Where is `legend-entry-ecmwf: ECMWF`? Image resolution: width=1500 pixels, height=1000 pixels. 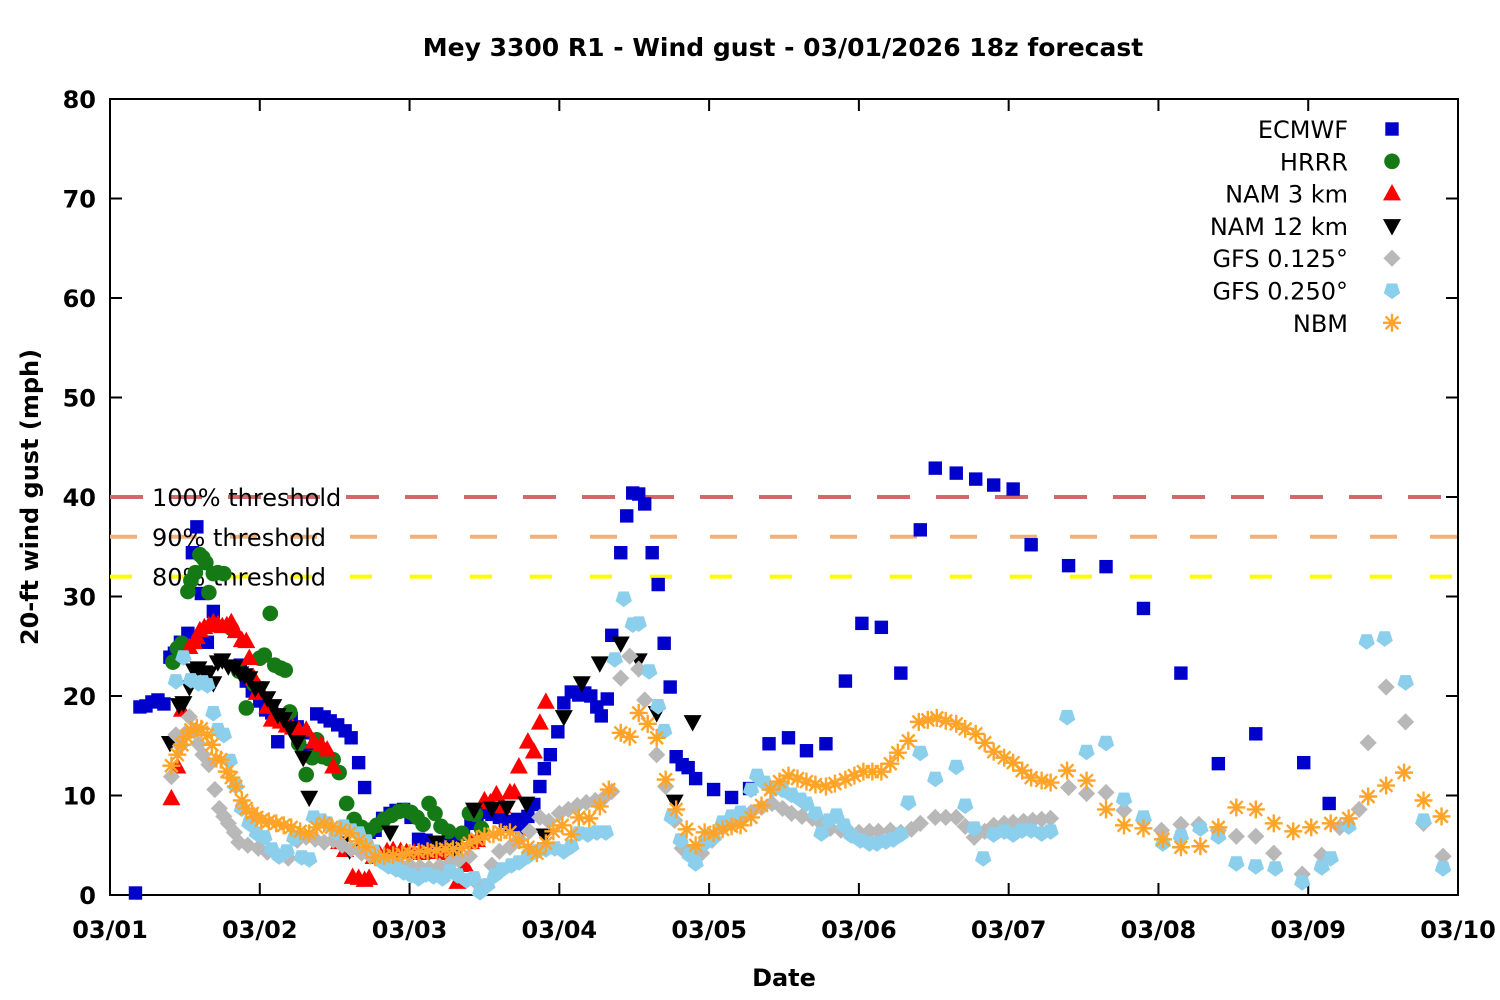 legend-entry-ecmwf: ECMWF is located at coordinates (1328, 130).